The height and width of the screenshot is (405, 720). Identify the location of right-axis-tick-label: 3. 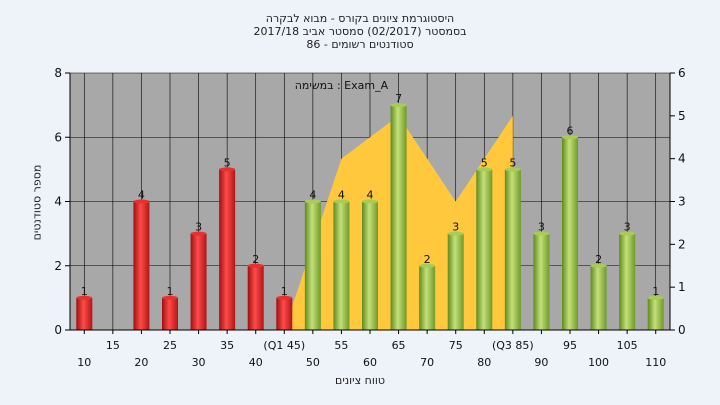
(682, 202).